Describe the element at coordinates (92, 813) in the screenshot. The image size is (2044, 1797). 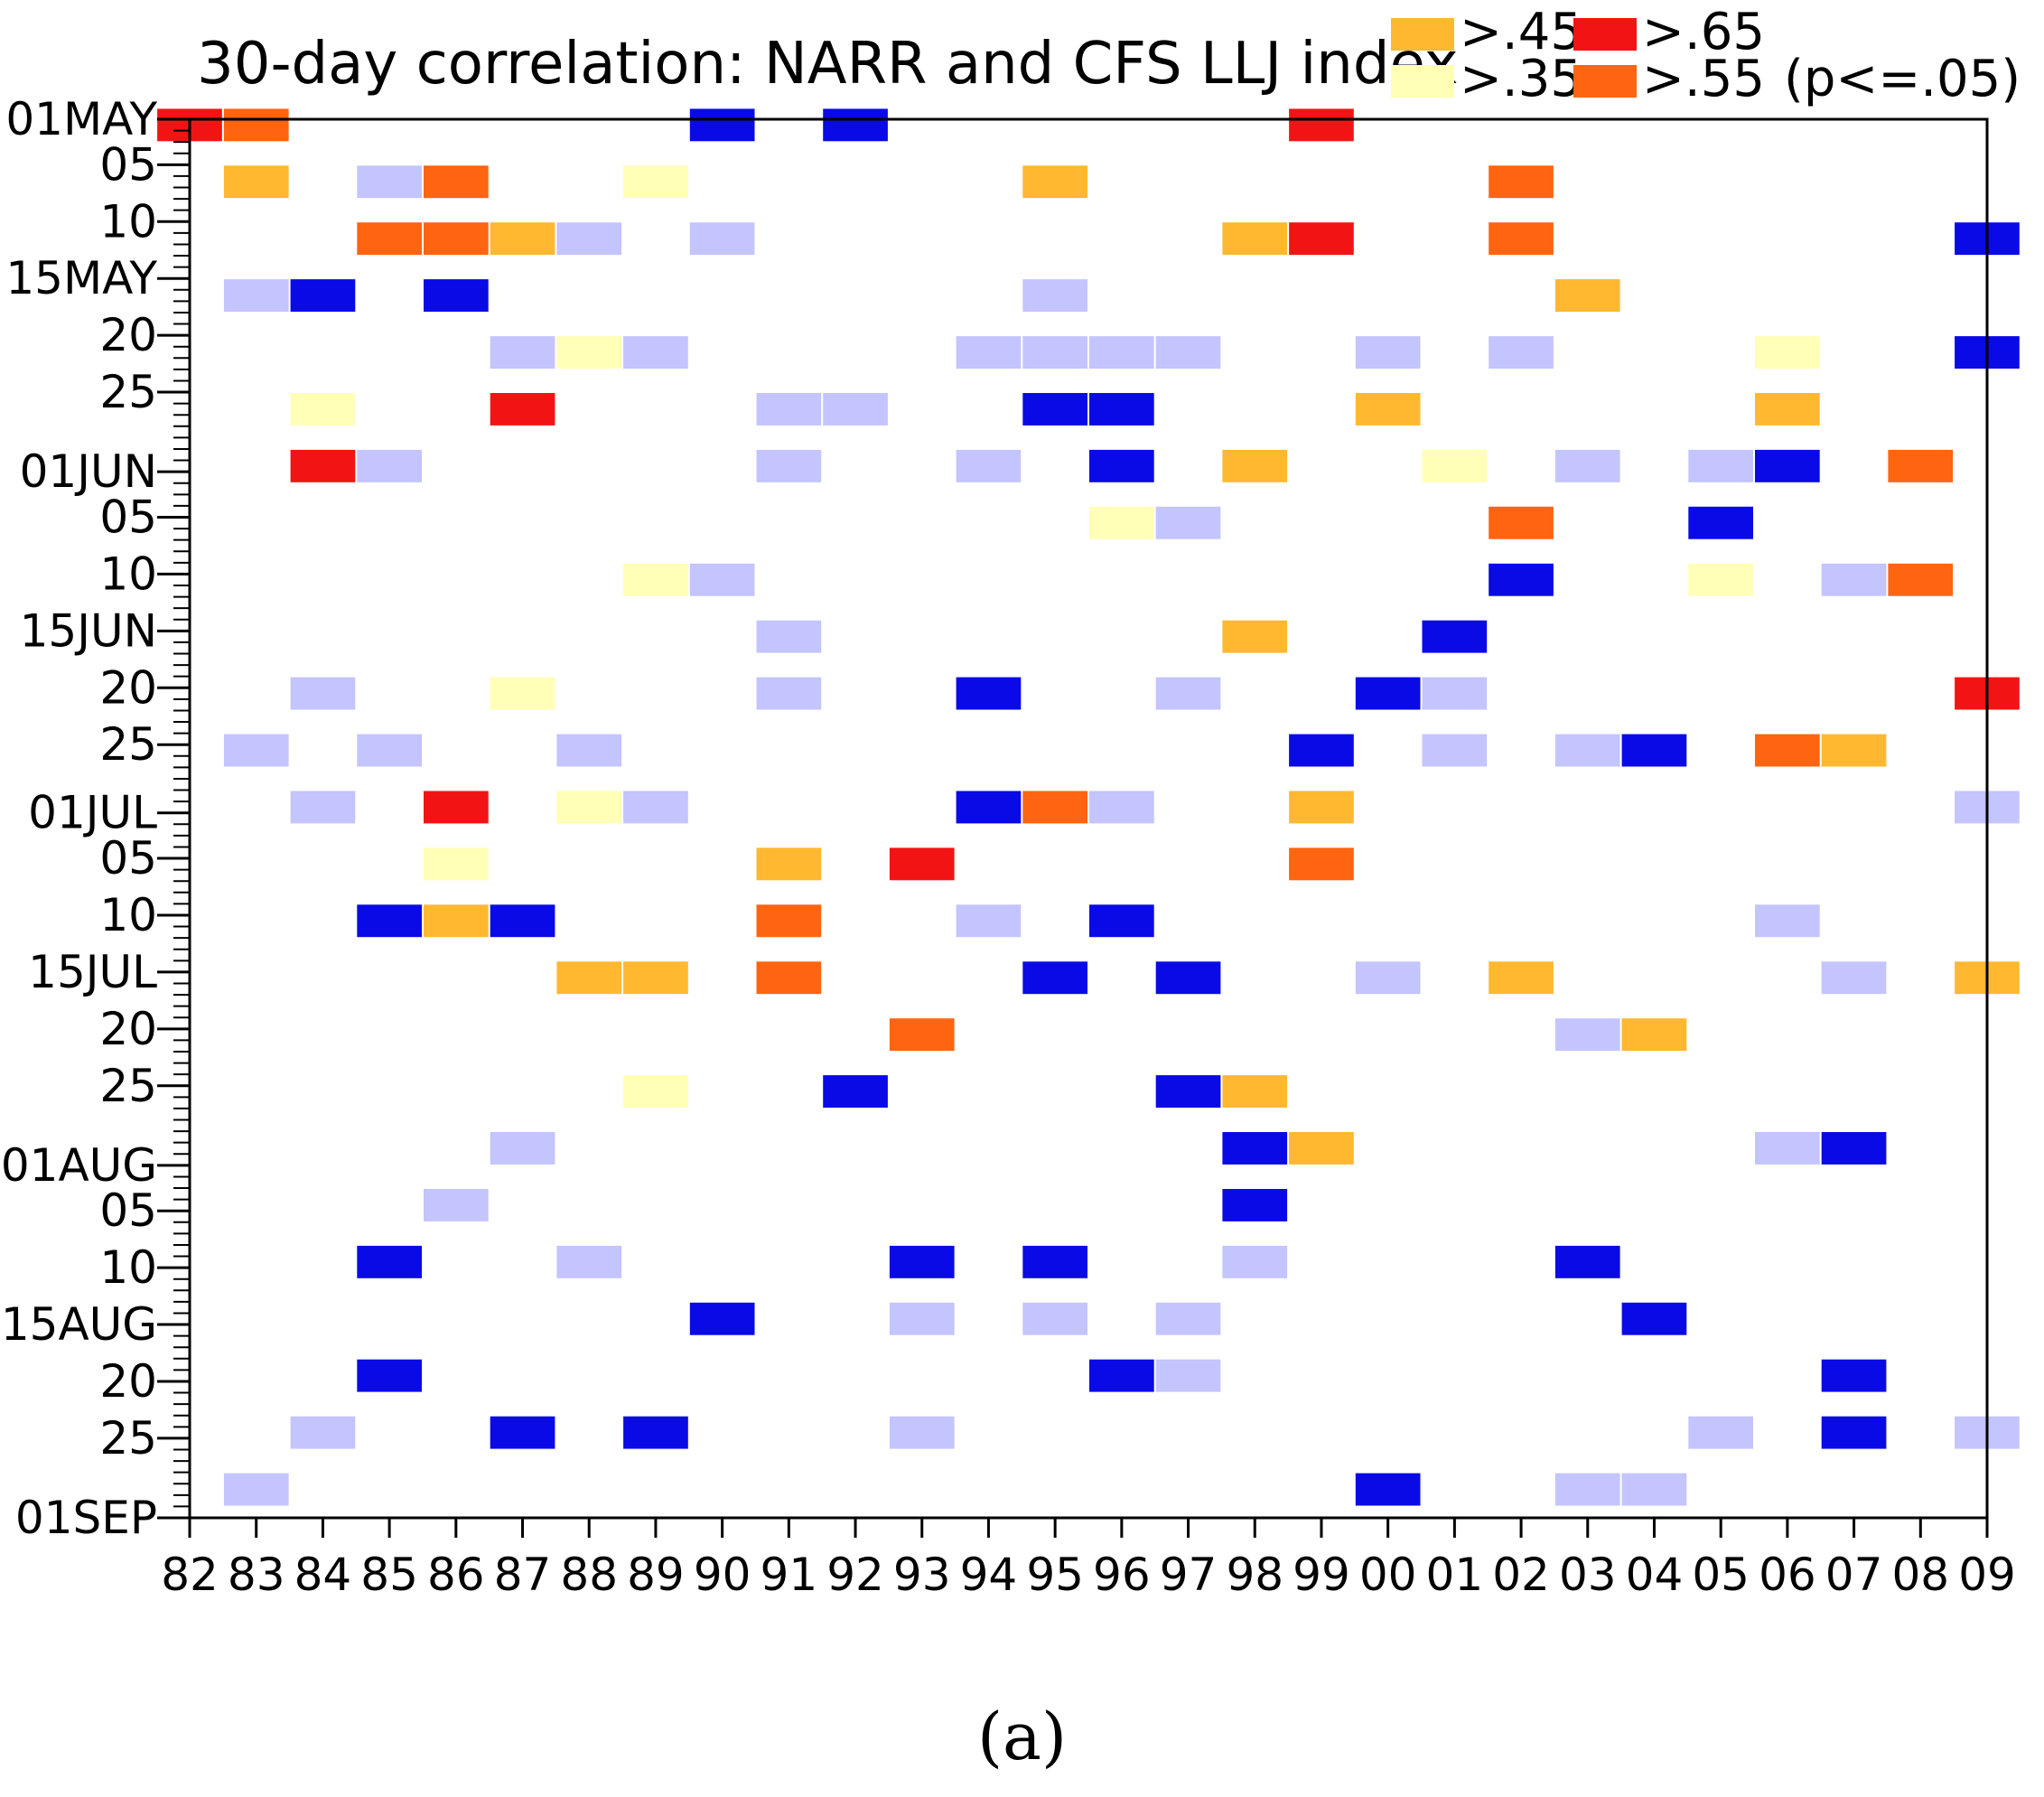
I see `y-tick-label: 01JUL` at that location.